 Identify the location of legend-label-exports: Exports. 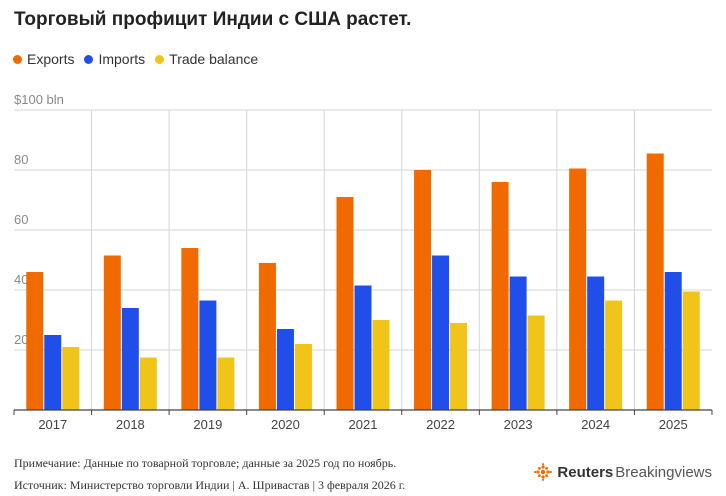
(51, 59).